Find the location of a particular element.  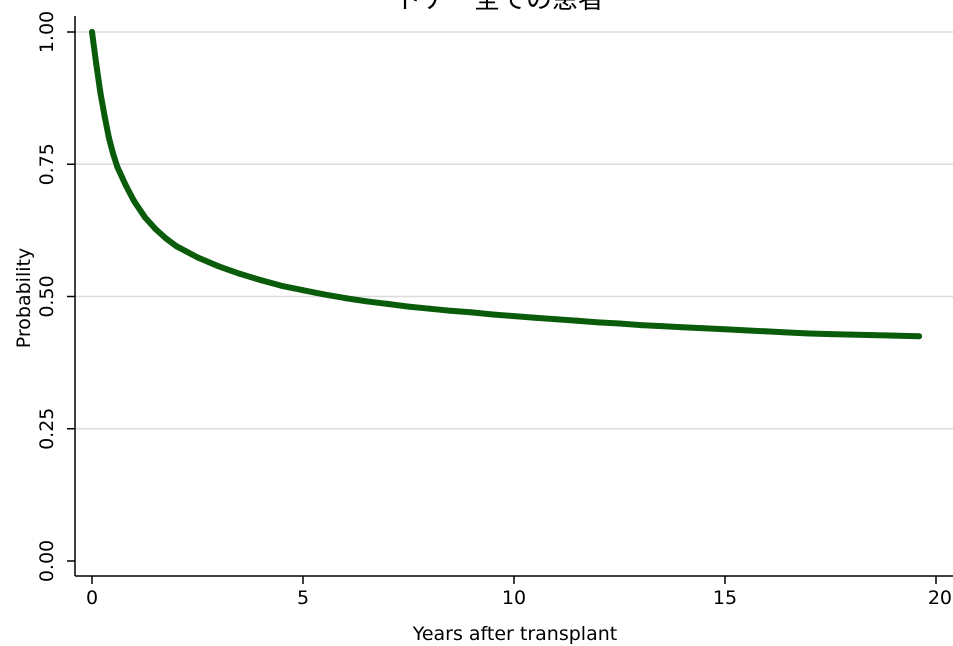

chart-title: ドナー全ての患者 is located at coordinates (500, 7).